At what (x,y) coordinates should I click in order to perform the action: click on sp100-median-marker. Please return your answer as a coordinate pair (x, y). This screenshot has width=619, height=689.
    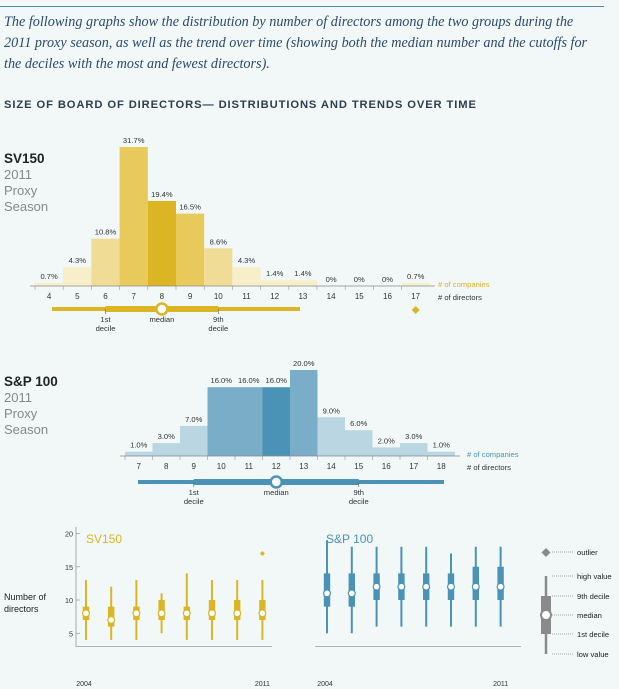
    Looking at the image, I should click on (276, 482).